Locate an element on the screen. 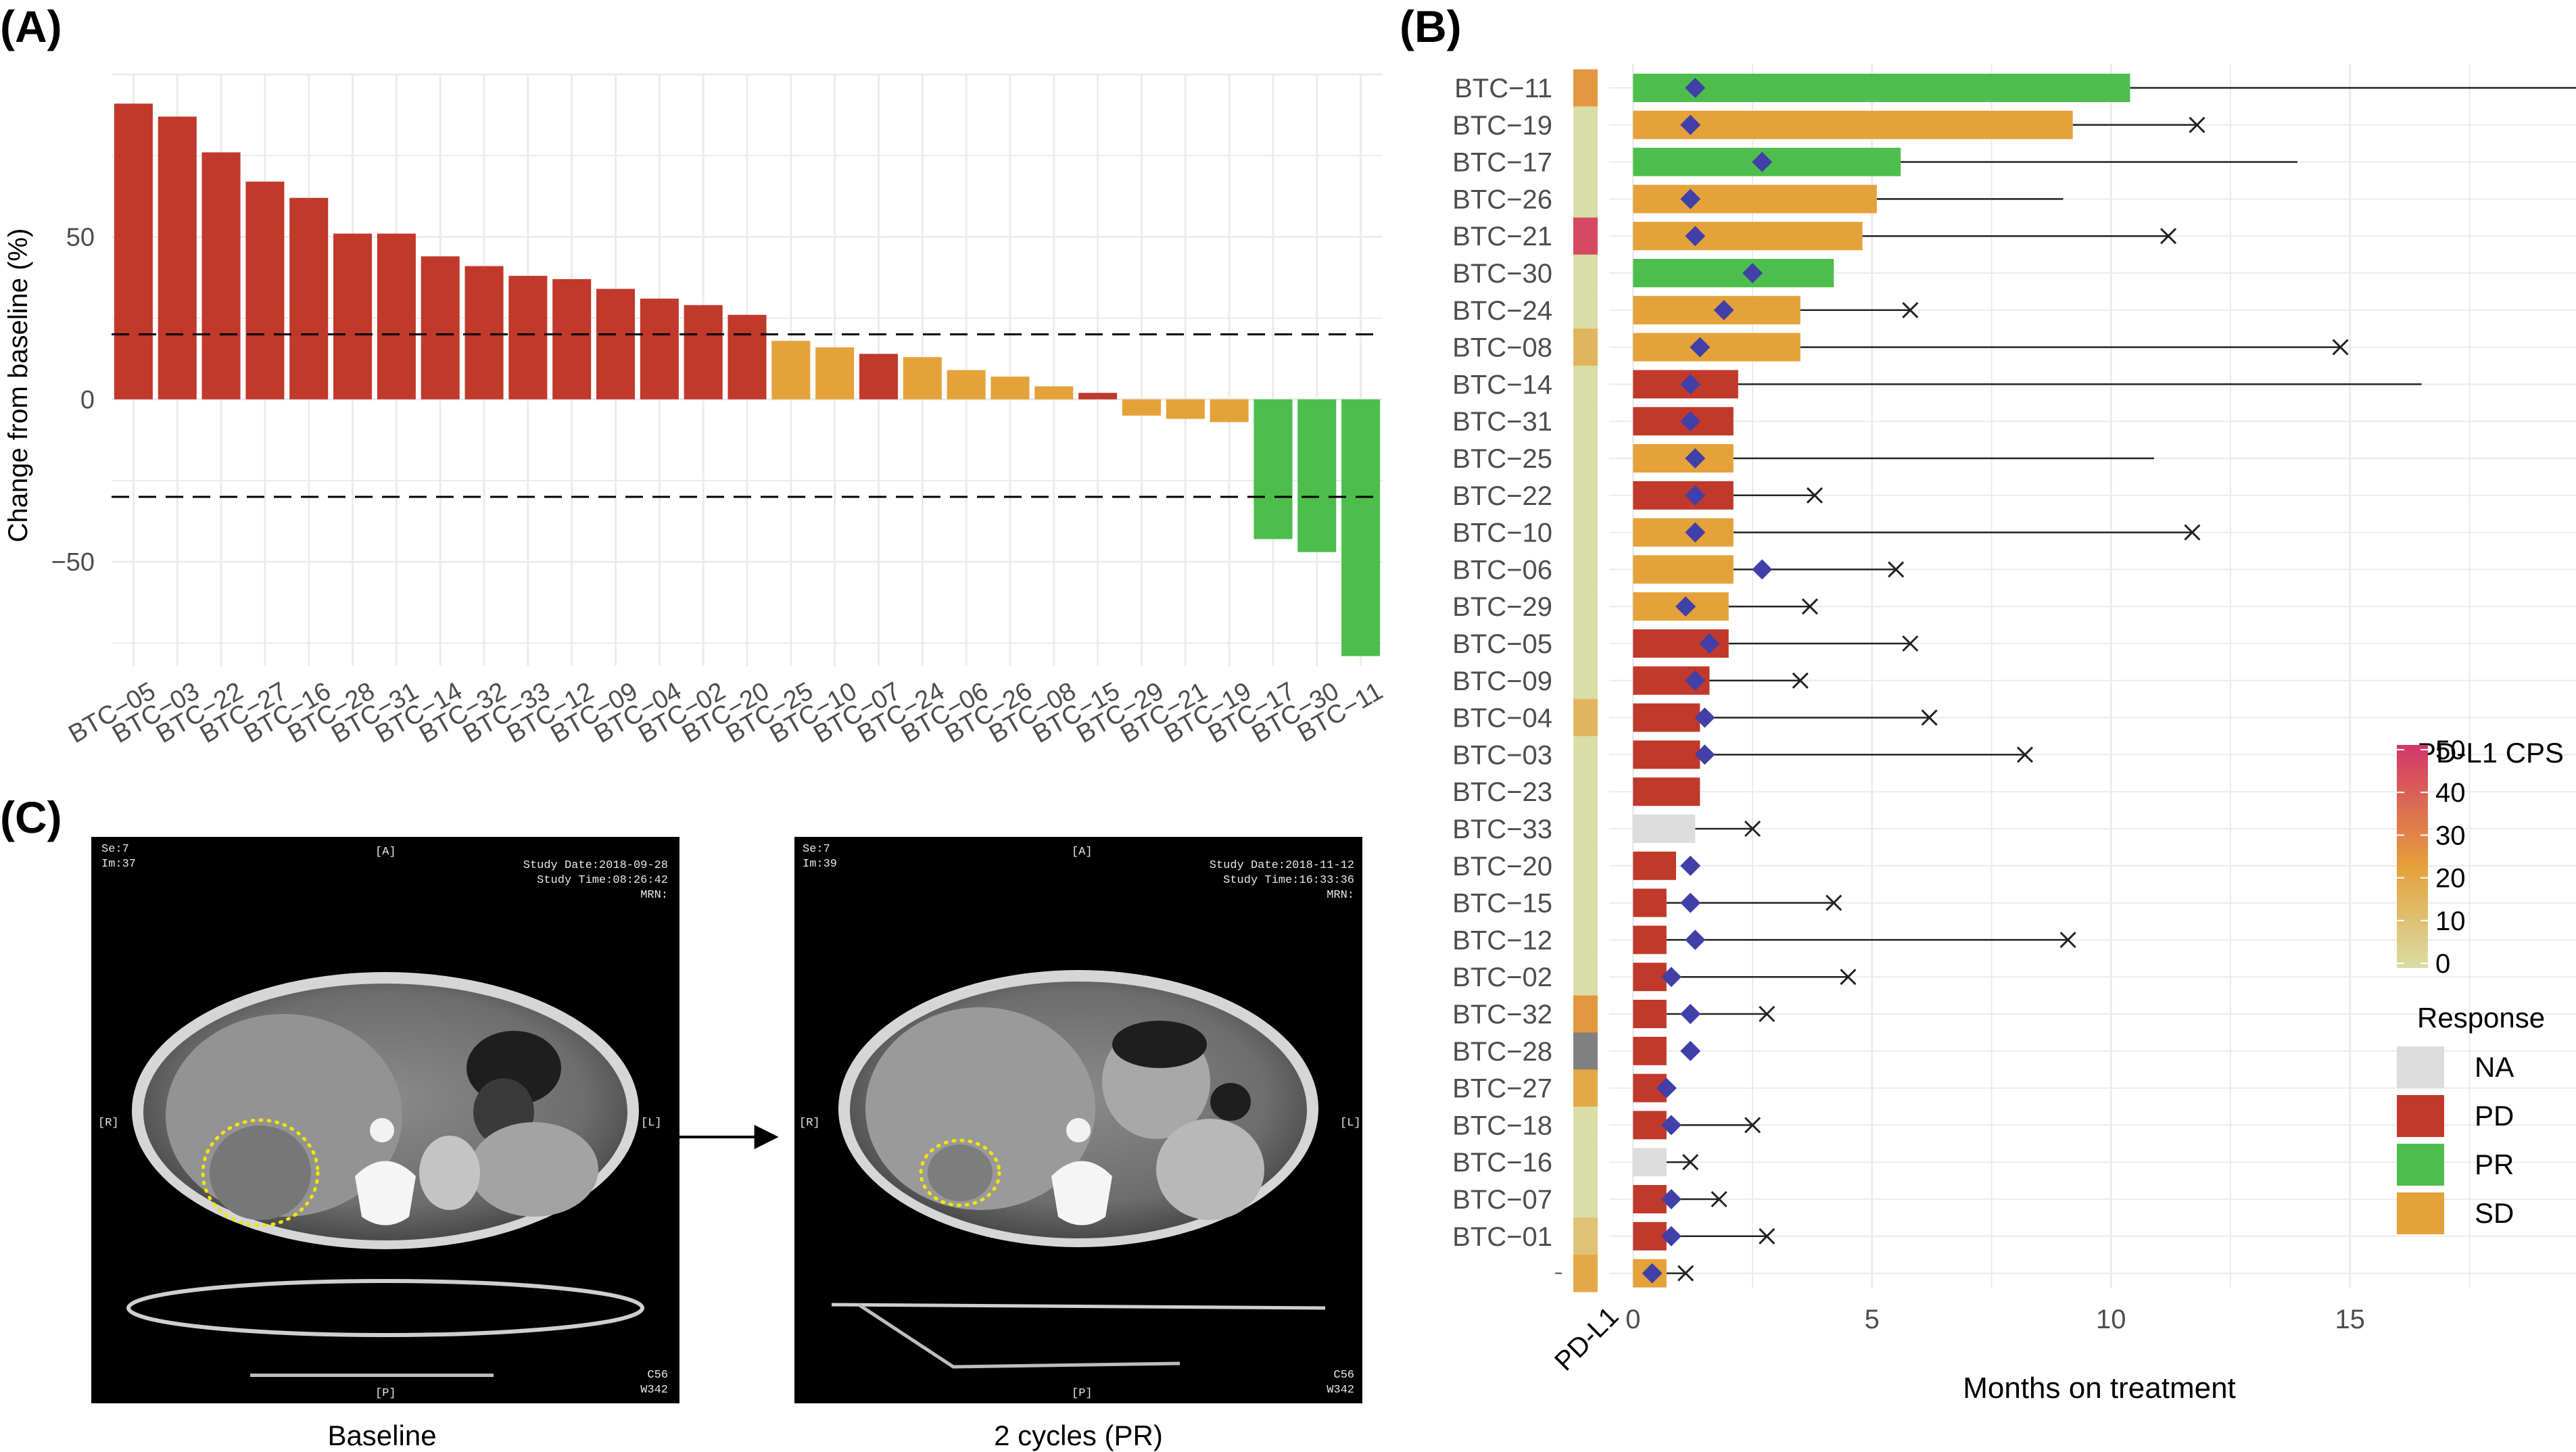  cps-colorbar-ticks: 50 40 30 20 10 0 is located at coordinates (2431, 857).